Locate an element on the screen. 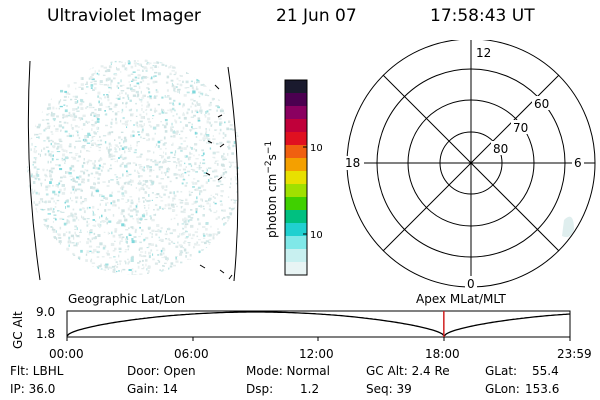  glon-label: GLon: is located at coordinates (502, 389).